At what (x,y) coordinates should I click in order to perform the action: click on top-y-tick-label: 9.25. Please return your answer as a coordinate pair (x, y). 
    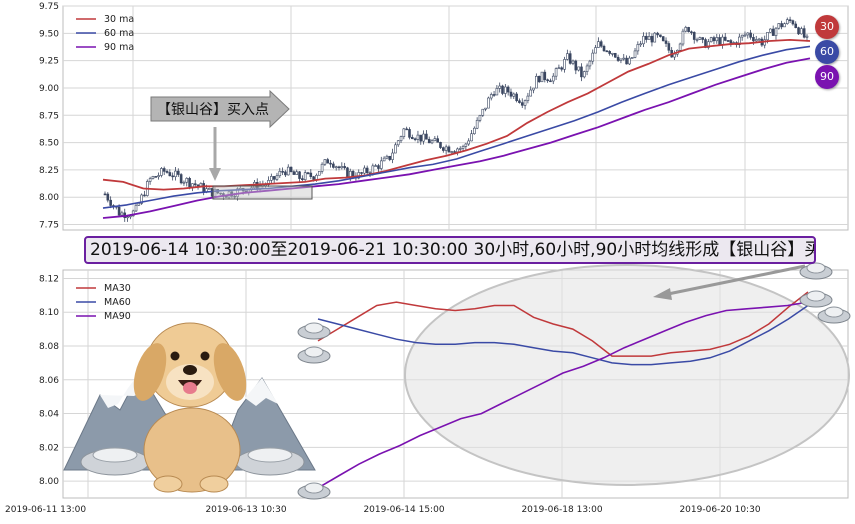
    Looking at the image, I should click on (49, 62).